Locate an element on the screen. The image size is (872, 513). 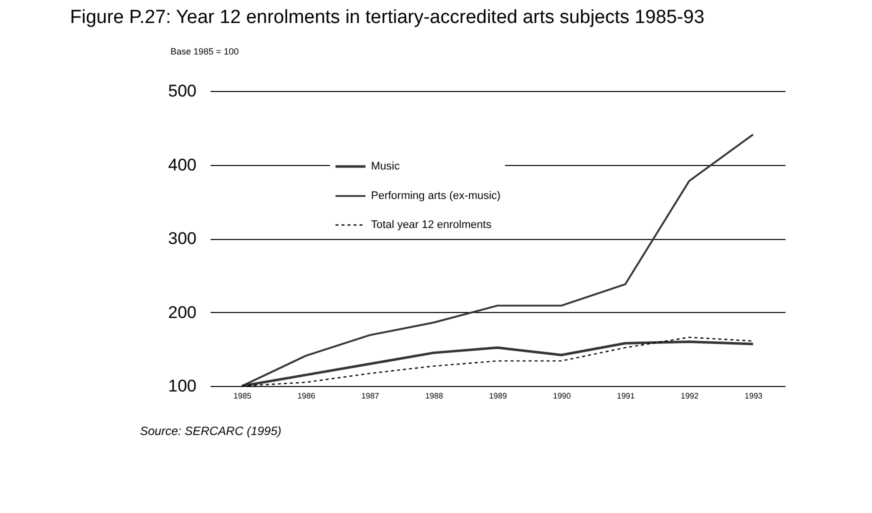
x-tick-label: 1989 is located at coordinates (498, 396).